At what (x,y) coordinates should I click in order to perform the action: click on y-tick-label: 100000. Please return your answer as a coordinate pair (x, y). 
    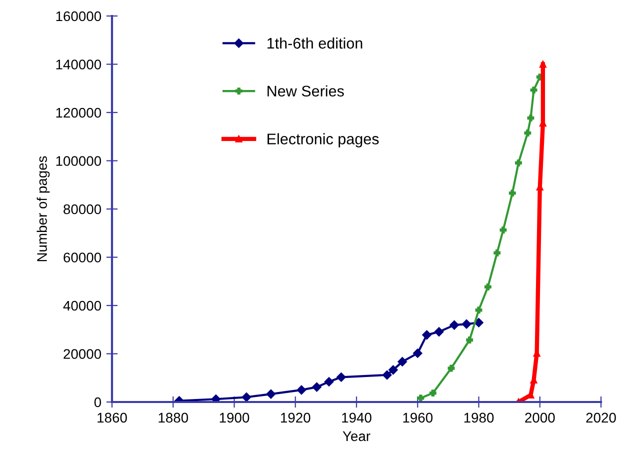
    Looking at the image, I should click on (79, 161).